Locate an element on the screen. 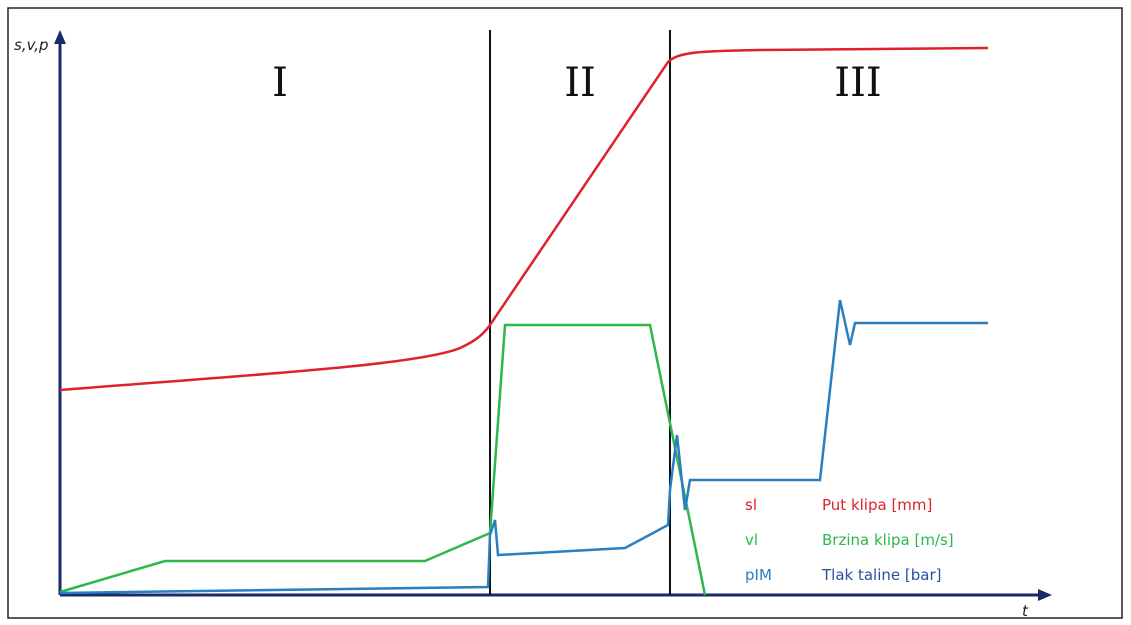  y-arrow is located at coordinates (60, 37).